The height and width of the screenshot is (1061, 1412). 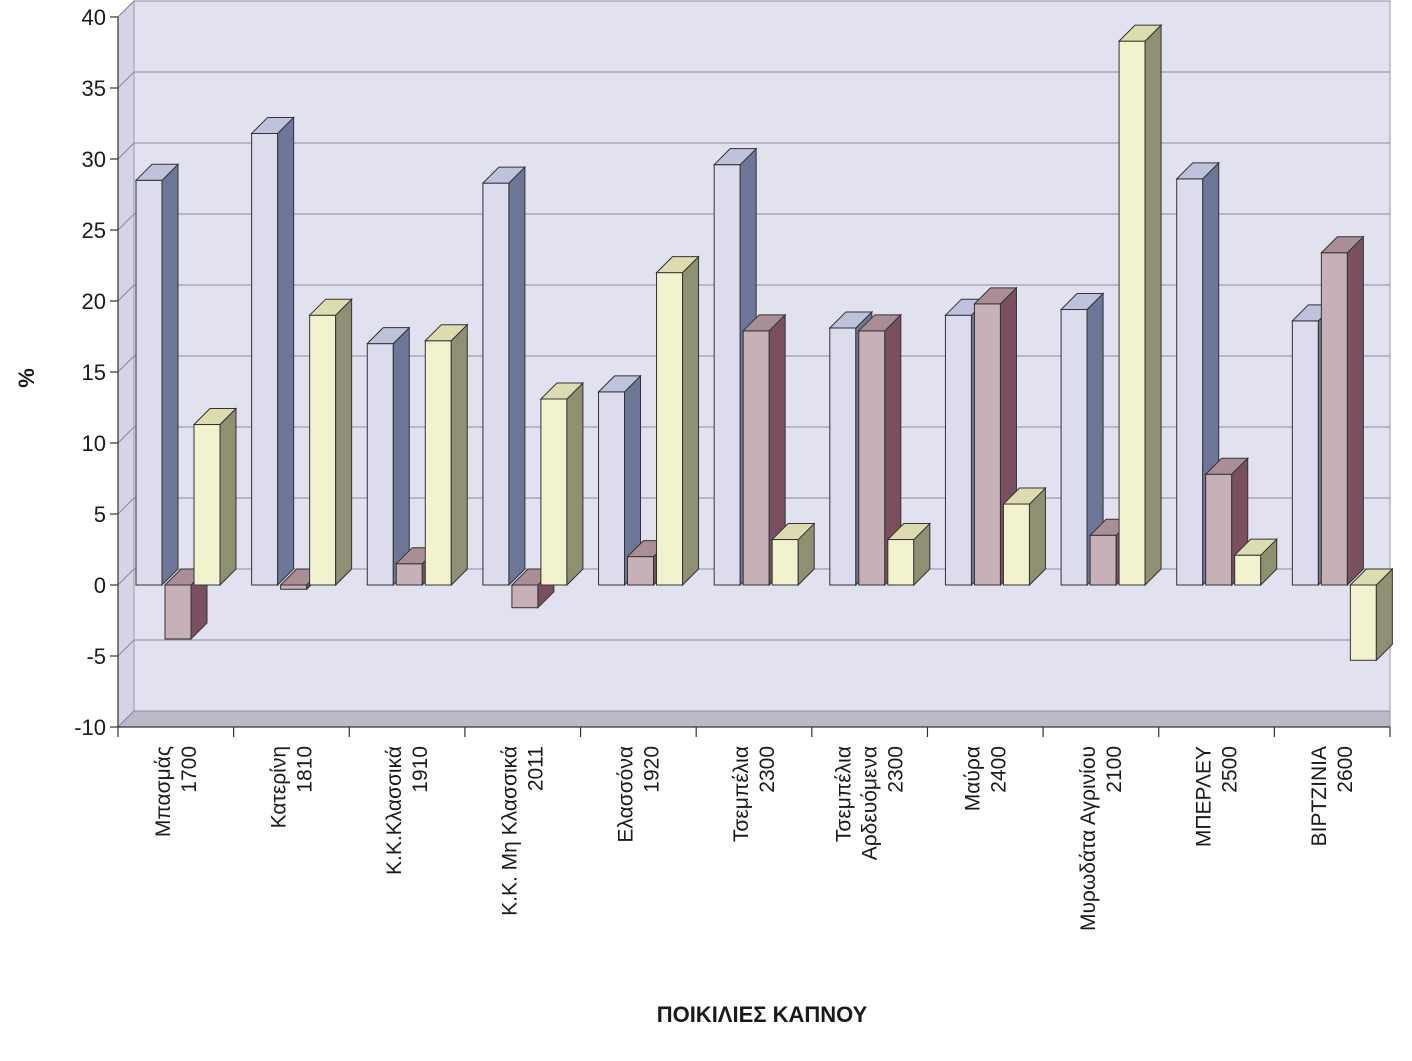 I want to click on x-category-label: ΒΙΡΤΖΙΝΙΑ, so click(x=1319, y=796).